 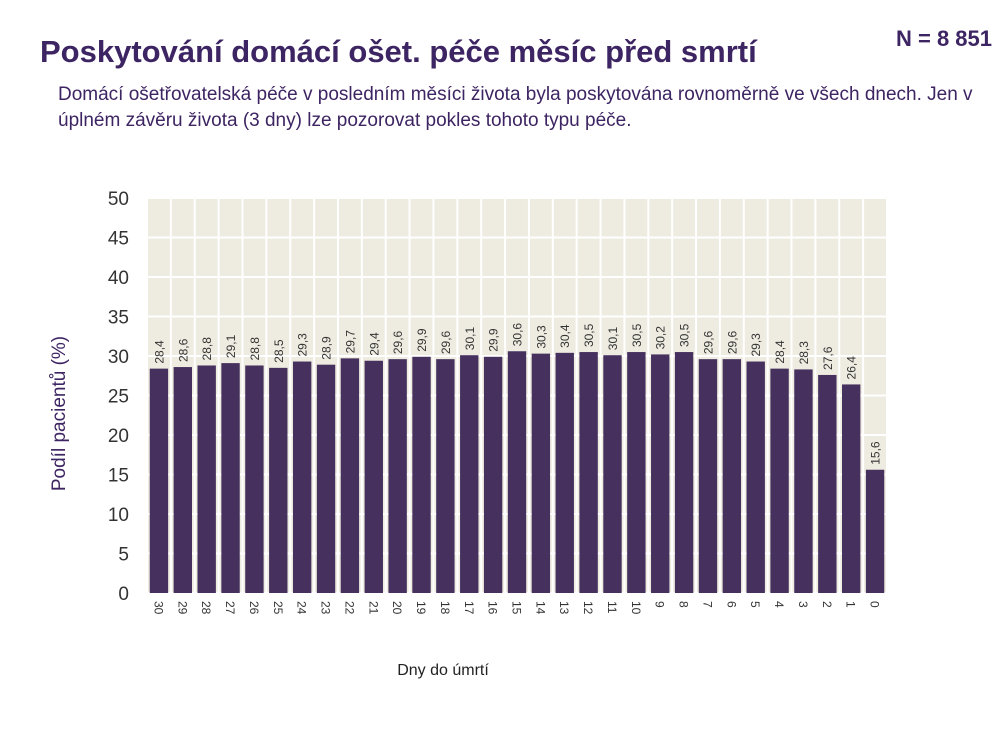 What do you see at coordinates (875, 604) in the screenshot?
I see `x-tick-label: 0` at bounding box center [875, 604].